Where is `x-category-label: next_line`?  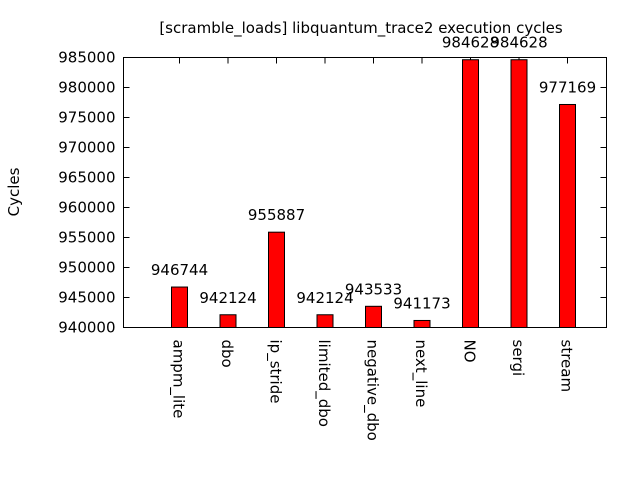
x-category-label: next_line is located at coordinates (420, 374).